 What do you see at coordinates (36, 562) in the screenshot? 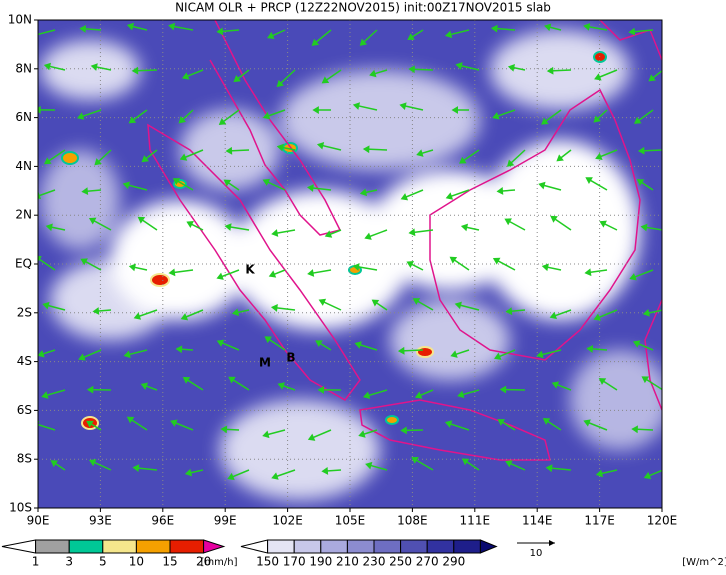
I see `colorbar-label: 1` at bounding box center [36, 562].